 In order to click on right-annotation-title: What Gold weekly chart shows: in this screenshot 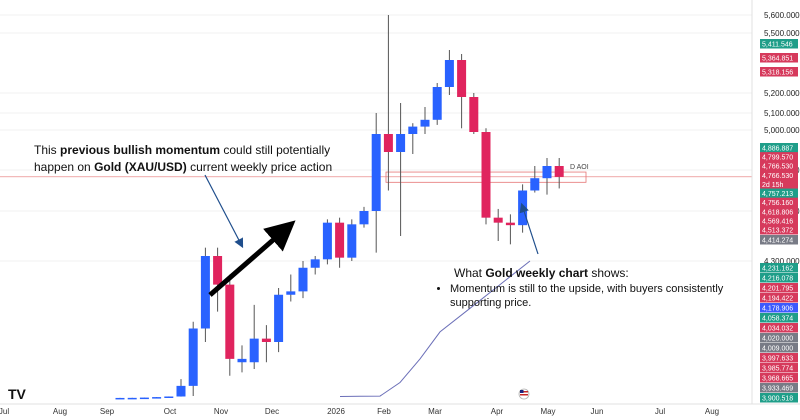, I will do `click(541, 273)`.